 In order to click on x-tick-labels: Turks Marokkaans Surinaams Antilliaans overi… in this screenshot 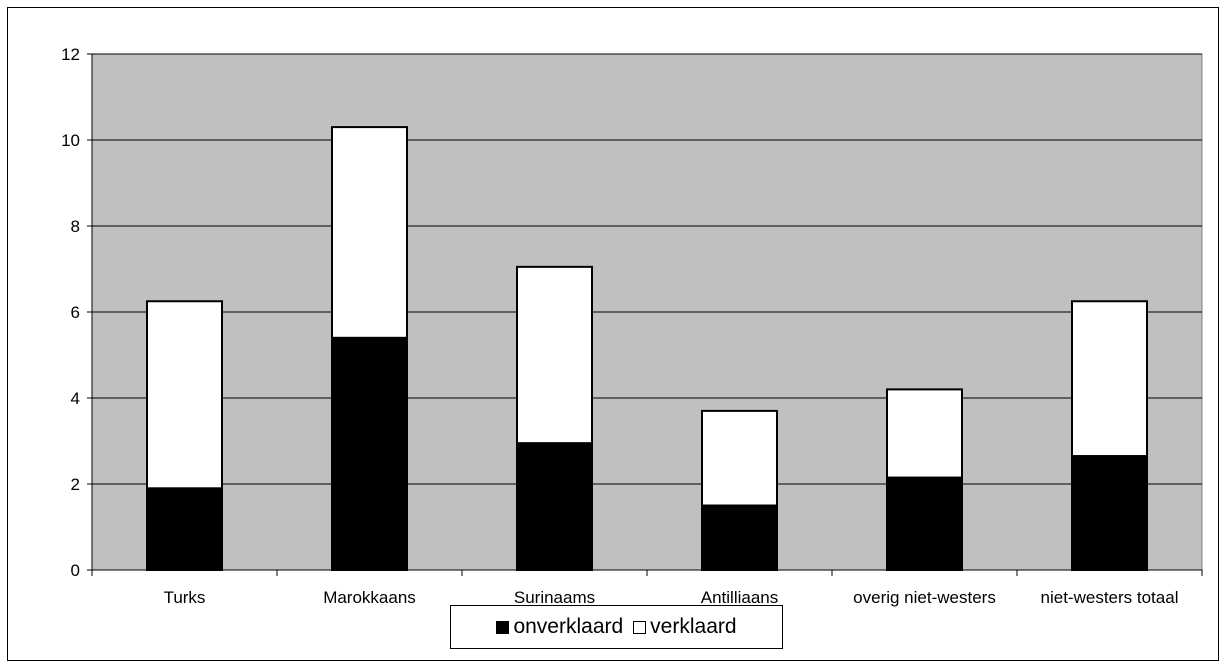, I will do `click(671, 597)`.